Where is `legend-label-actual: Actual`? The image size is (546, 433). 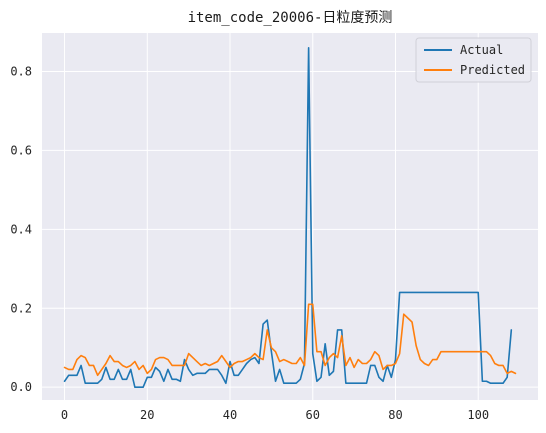
legend-label-actual: Actual is located at coordinates (481, 50).